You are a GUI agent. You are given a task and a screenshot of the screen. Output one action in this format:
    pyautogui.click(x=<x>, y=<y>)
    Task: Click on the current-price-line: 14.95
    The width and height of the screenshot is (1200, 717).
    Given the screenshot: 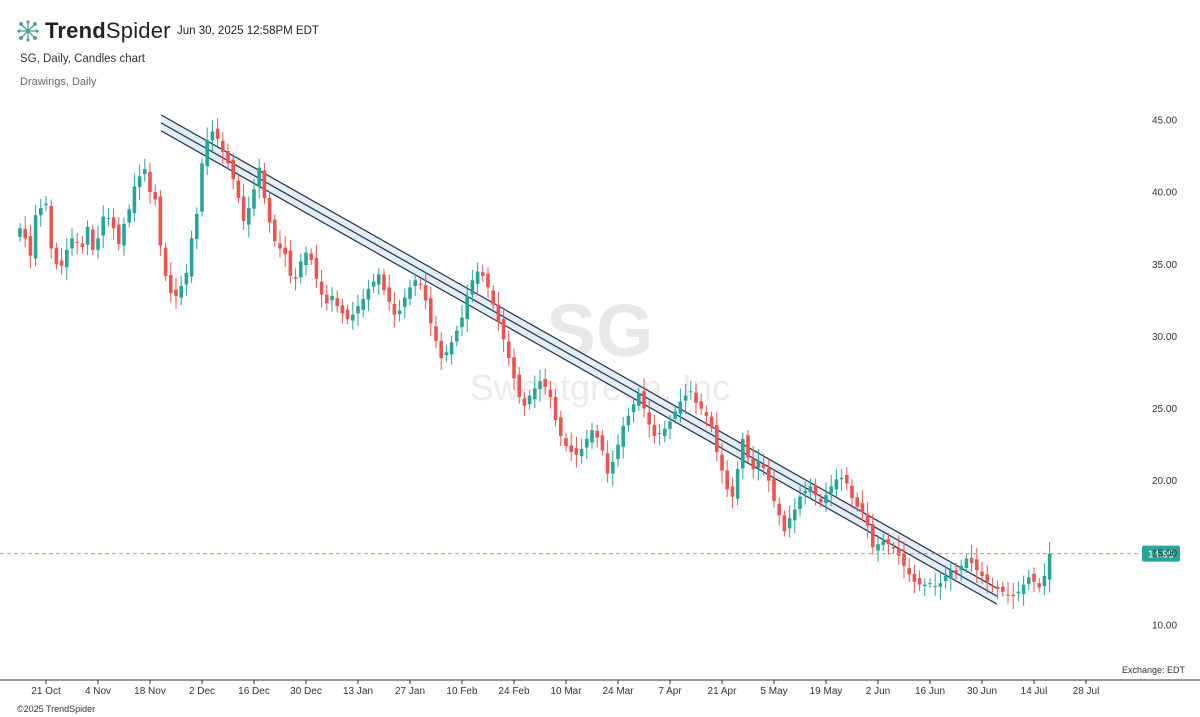 What is the action you would take?
    pyautogui.click(x=590, y=553)
    